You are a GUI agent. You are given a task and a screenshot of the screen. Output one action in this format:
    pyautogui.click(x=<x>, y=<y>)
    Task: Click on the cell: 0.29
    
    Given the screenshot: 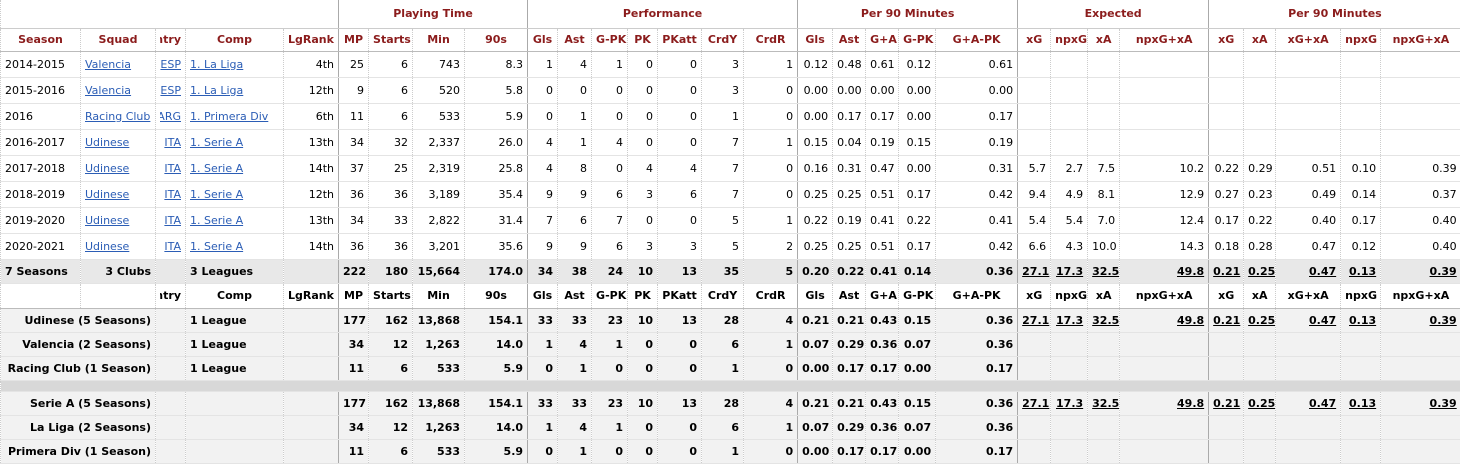 What is the action you would take?
    pyautogui.click(x=849, y=344)
    